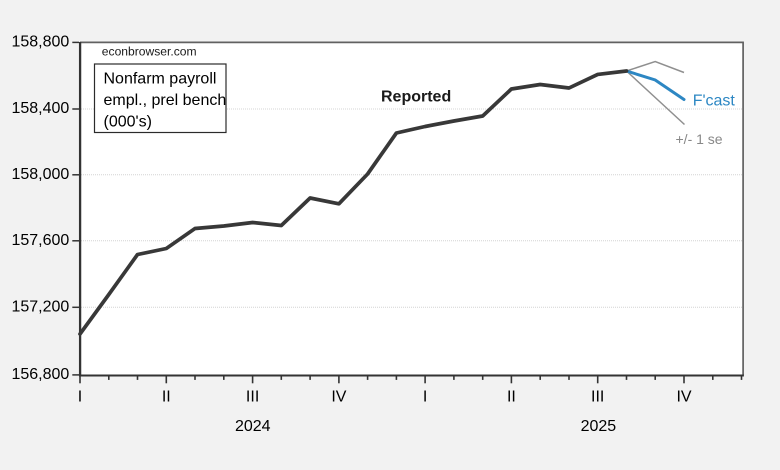  I want to click on svg-text: 156,800, so click(40, 374).